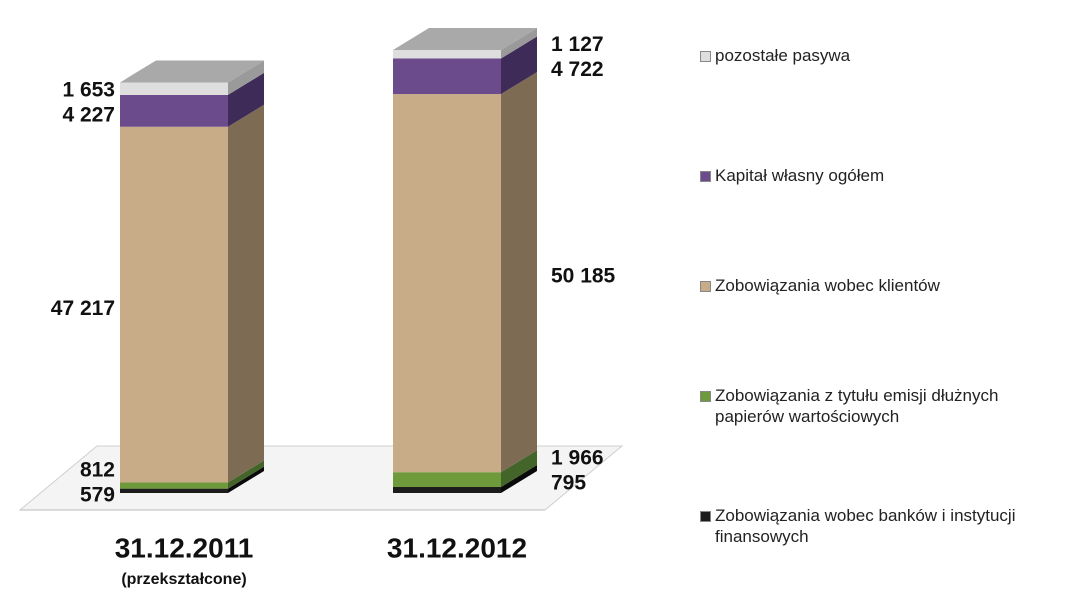 This screenshot has height=592, width=1071. Describe the element at coordinates (97, 469) in the screenshot. I see `value-label: 812` at that location.